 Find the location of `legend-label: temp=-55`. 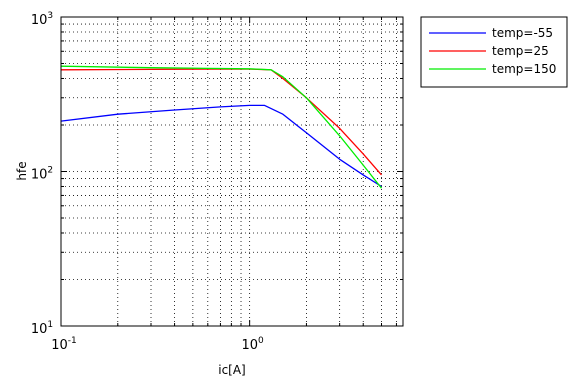

legend-label: temp=-55 is located at coordinates (522, 33).